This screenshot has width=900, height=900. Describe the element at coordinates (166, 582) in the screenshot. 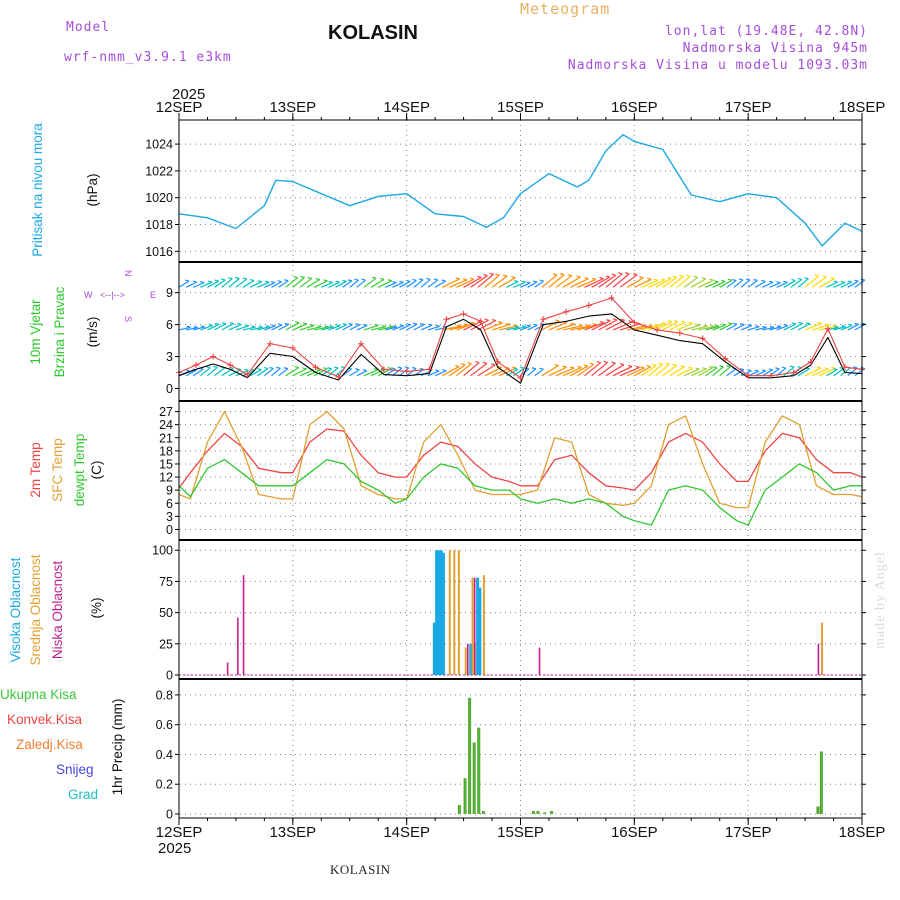

I see `y-tick-label: 75` at that location.